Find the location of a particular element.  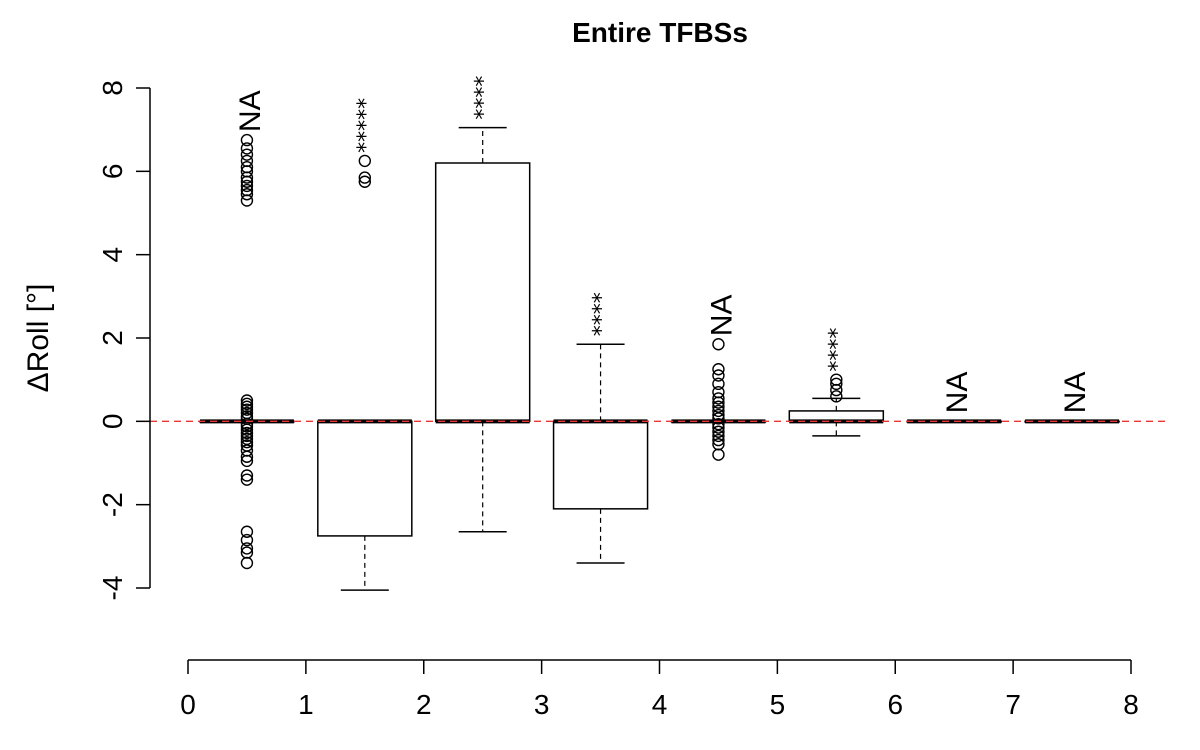

x-tick-label: 7 is located at coordinates (1013, 704).